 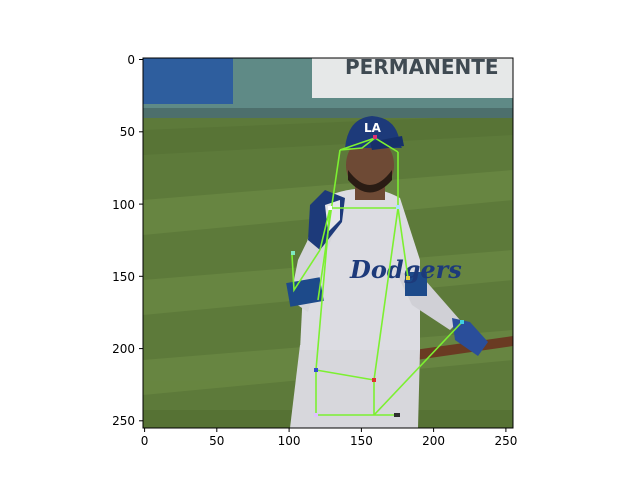 I want to click on x-tick-label: 200, so click(x=433, y=441).